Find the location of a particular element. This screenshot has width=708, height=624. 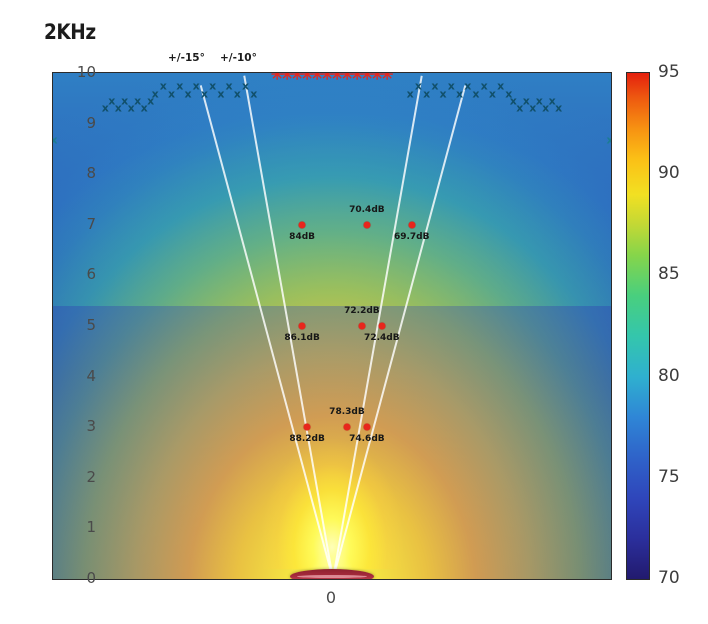

y-axis-tick: 0 is located at coordinates (91, 578).